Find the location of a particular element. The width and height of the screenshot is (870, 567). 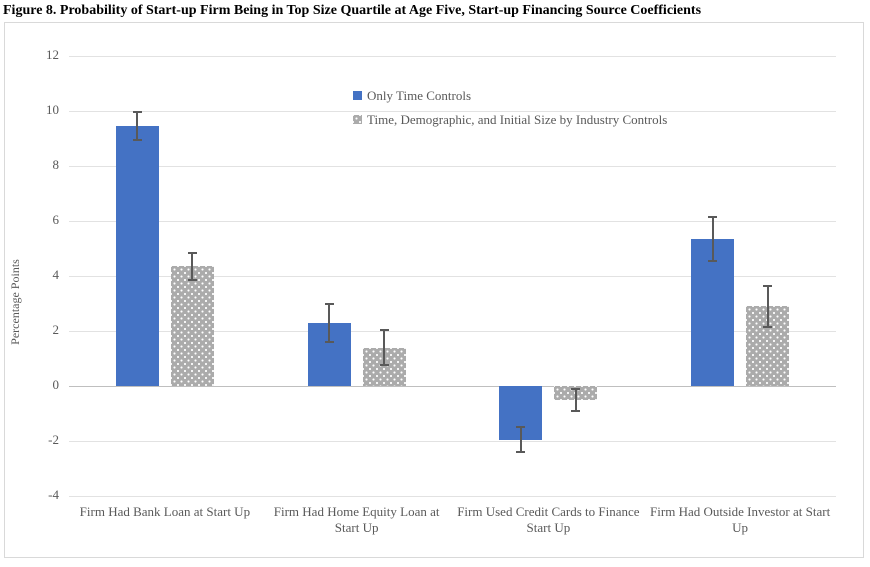

bar-series1-cat4 is located at coordinates (713, 312).